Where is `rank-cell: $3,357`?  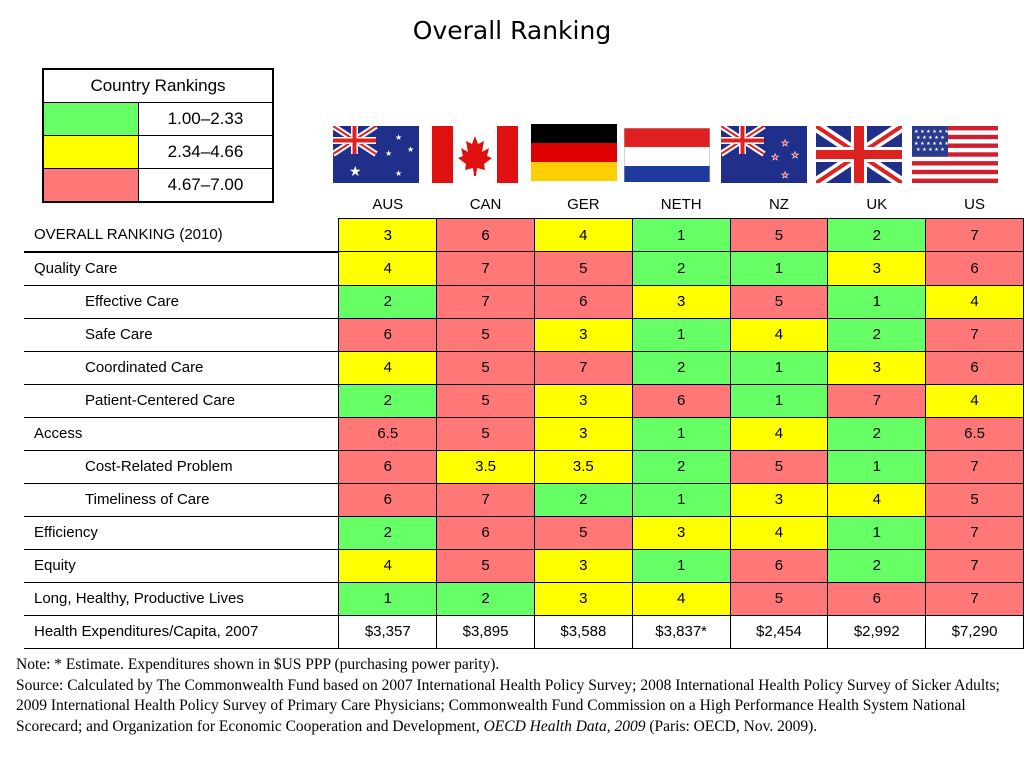 rank-cell: $3,357 is located at coordinates (388, 631).